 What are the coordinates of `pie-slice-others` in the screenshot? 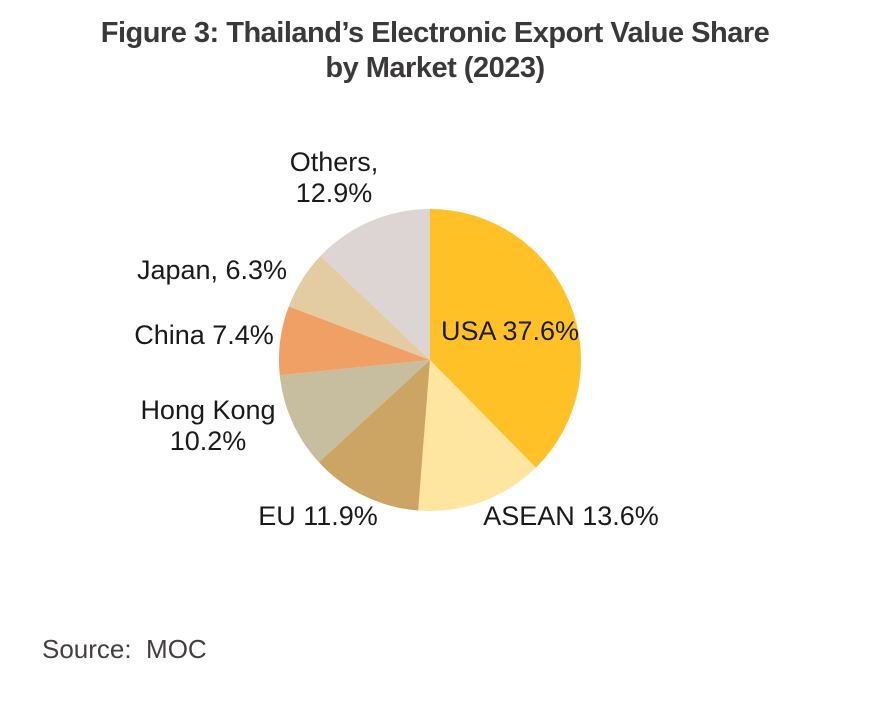 It's located at (375, 284).